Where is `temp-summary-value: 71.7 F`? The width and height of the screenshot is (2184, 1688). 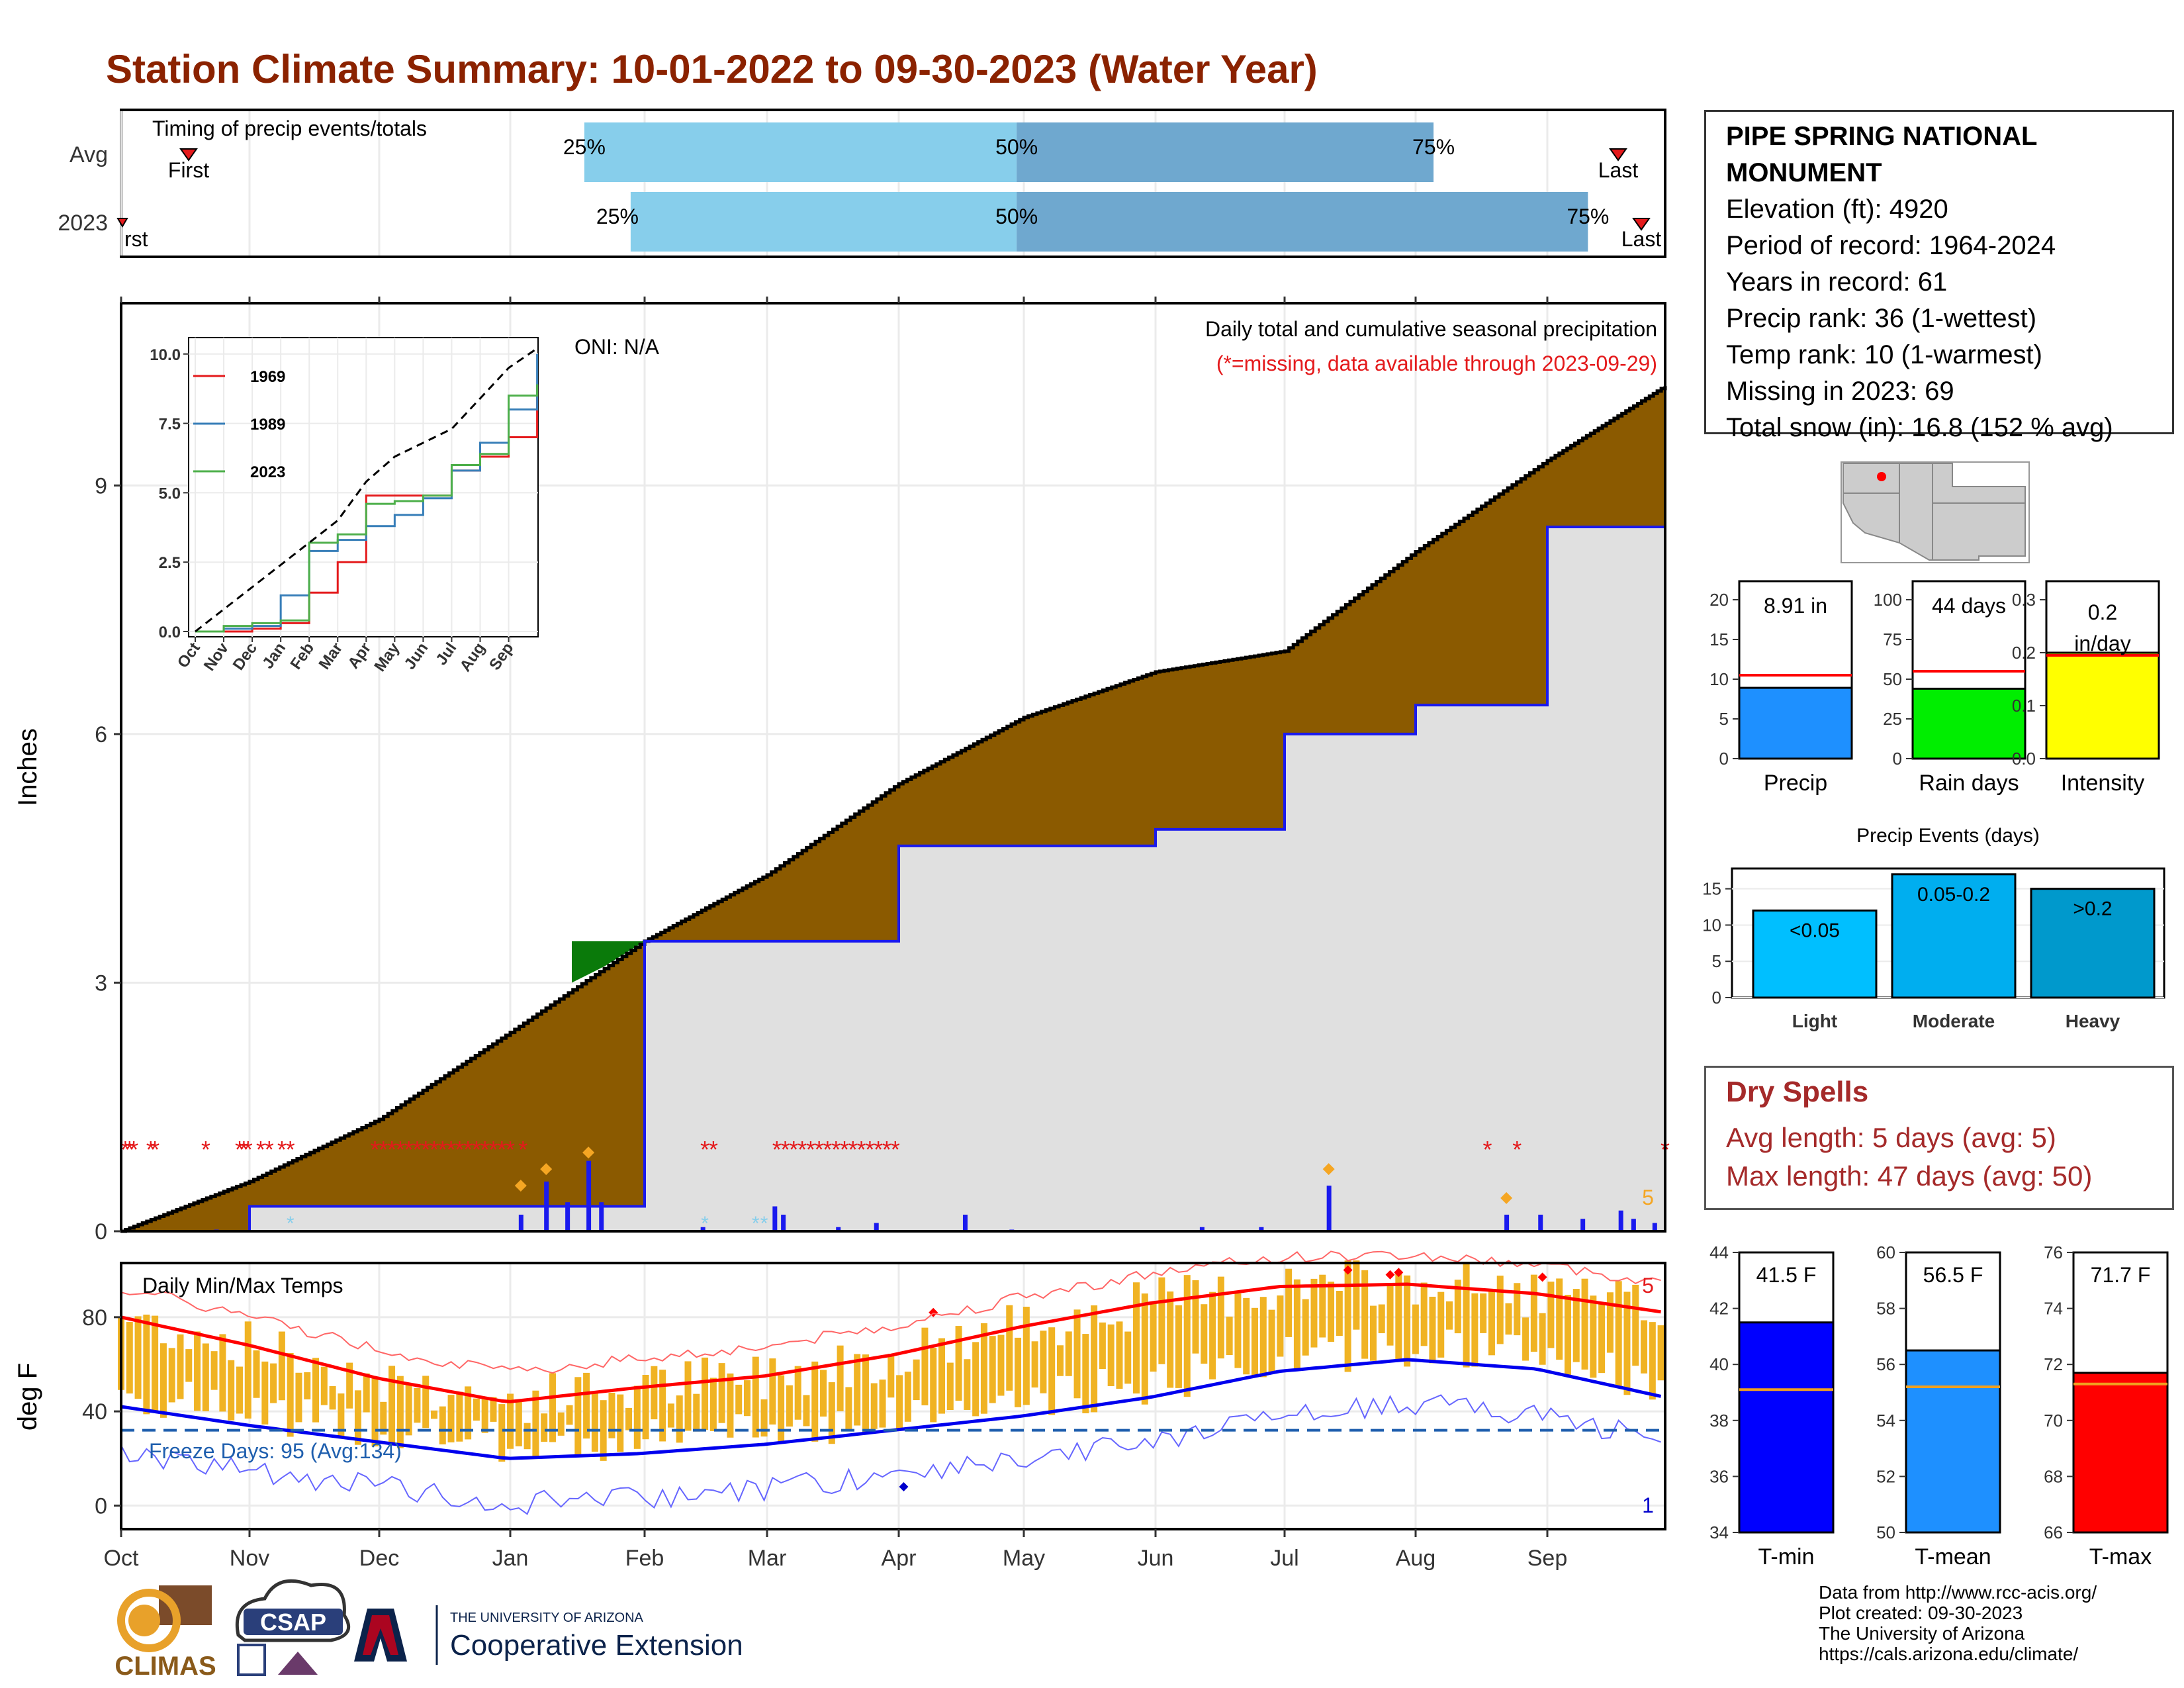 temp-summary-value: 71.7 F is located at coordinates (2121, 1275).